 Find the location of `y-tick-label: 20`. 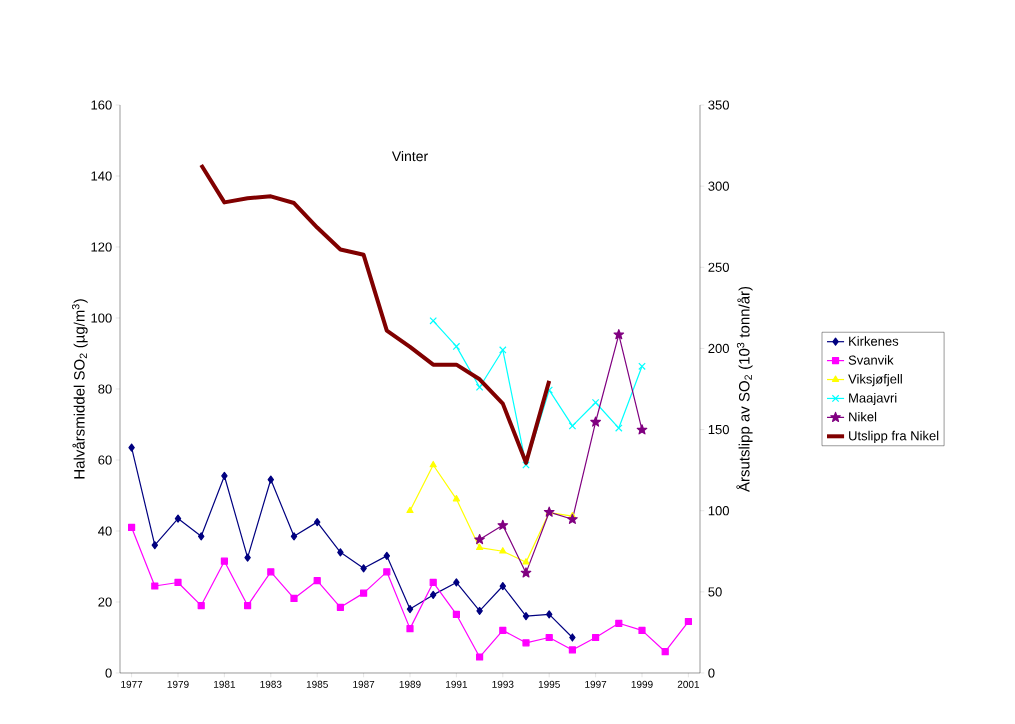

y-tick-label: 20 is located at coordinates (105, 602).